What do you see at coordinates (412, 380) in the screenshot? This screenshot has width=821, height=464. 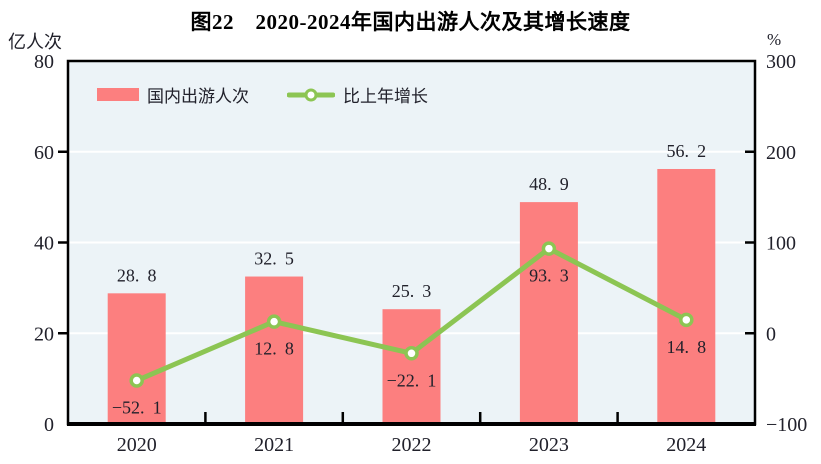 I see `line-value-label: −22. 1` at bounding box center [412, 380].